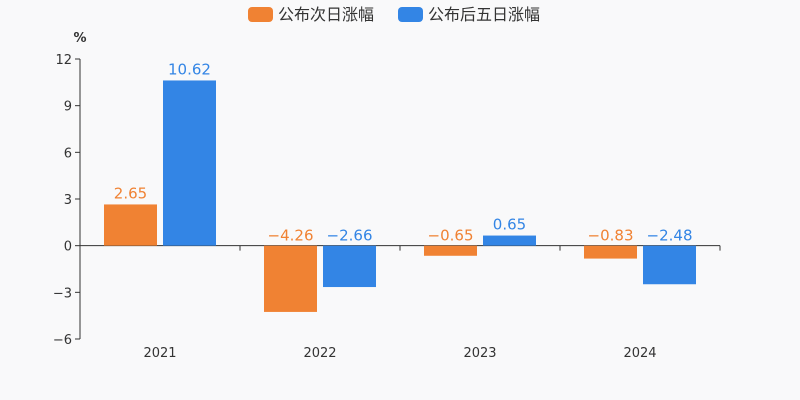 This screenshot has height=400, width=800. I want to click on bar-value-label: 0.65, so click(509, 225).